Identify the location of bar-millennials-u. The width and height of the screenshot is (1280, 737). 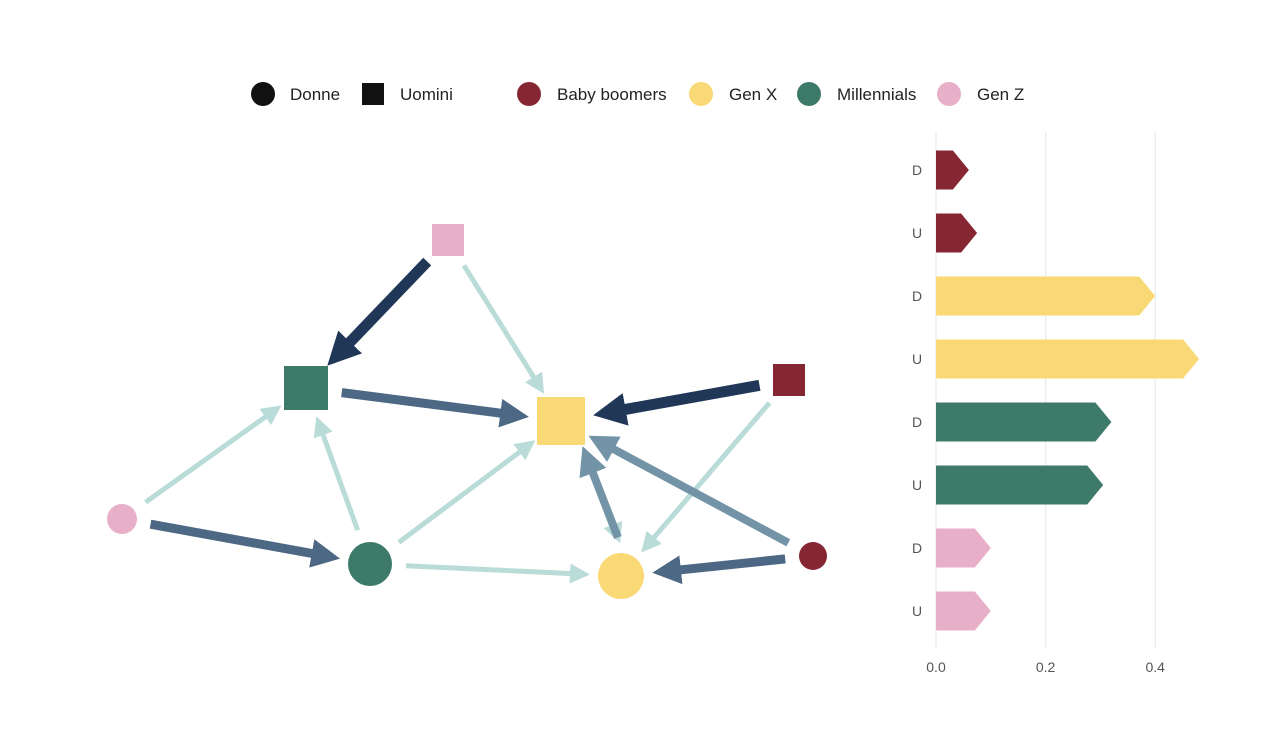
(1020, 485).